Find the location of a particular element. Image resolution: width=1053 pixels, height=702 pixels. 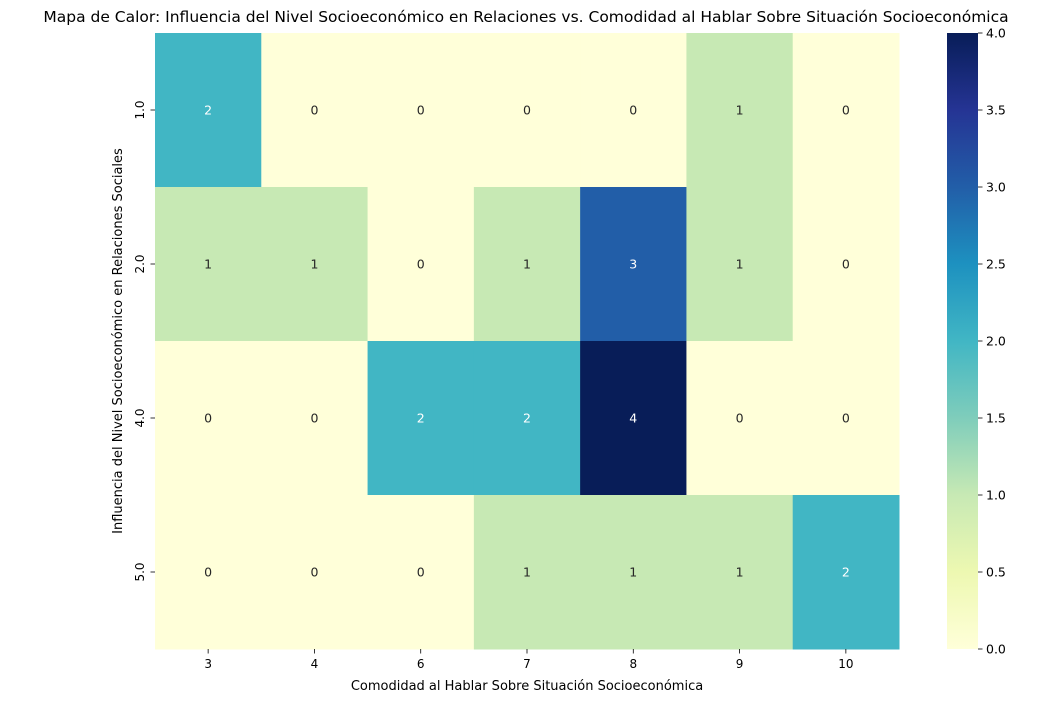

y-tick-label: 5.0 is located at coordinates (140, 571).